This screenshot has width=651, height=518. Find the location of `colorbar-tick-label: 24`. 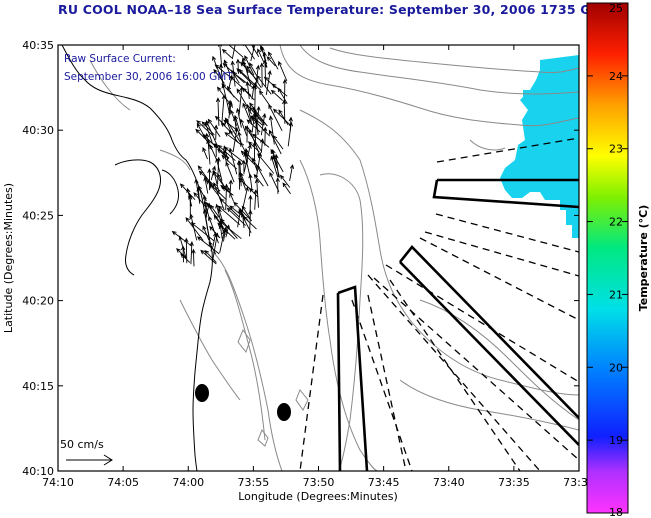

colorbar-tick-label: 24 is located at coordinates (616, 76).